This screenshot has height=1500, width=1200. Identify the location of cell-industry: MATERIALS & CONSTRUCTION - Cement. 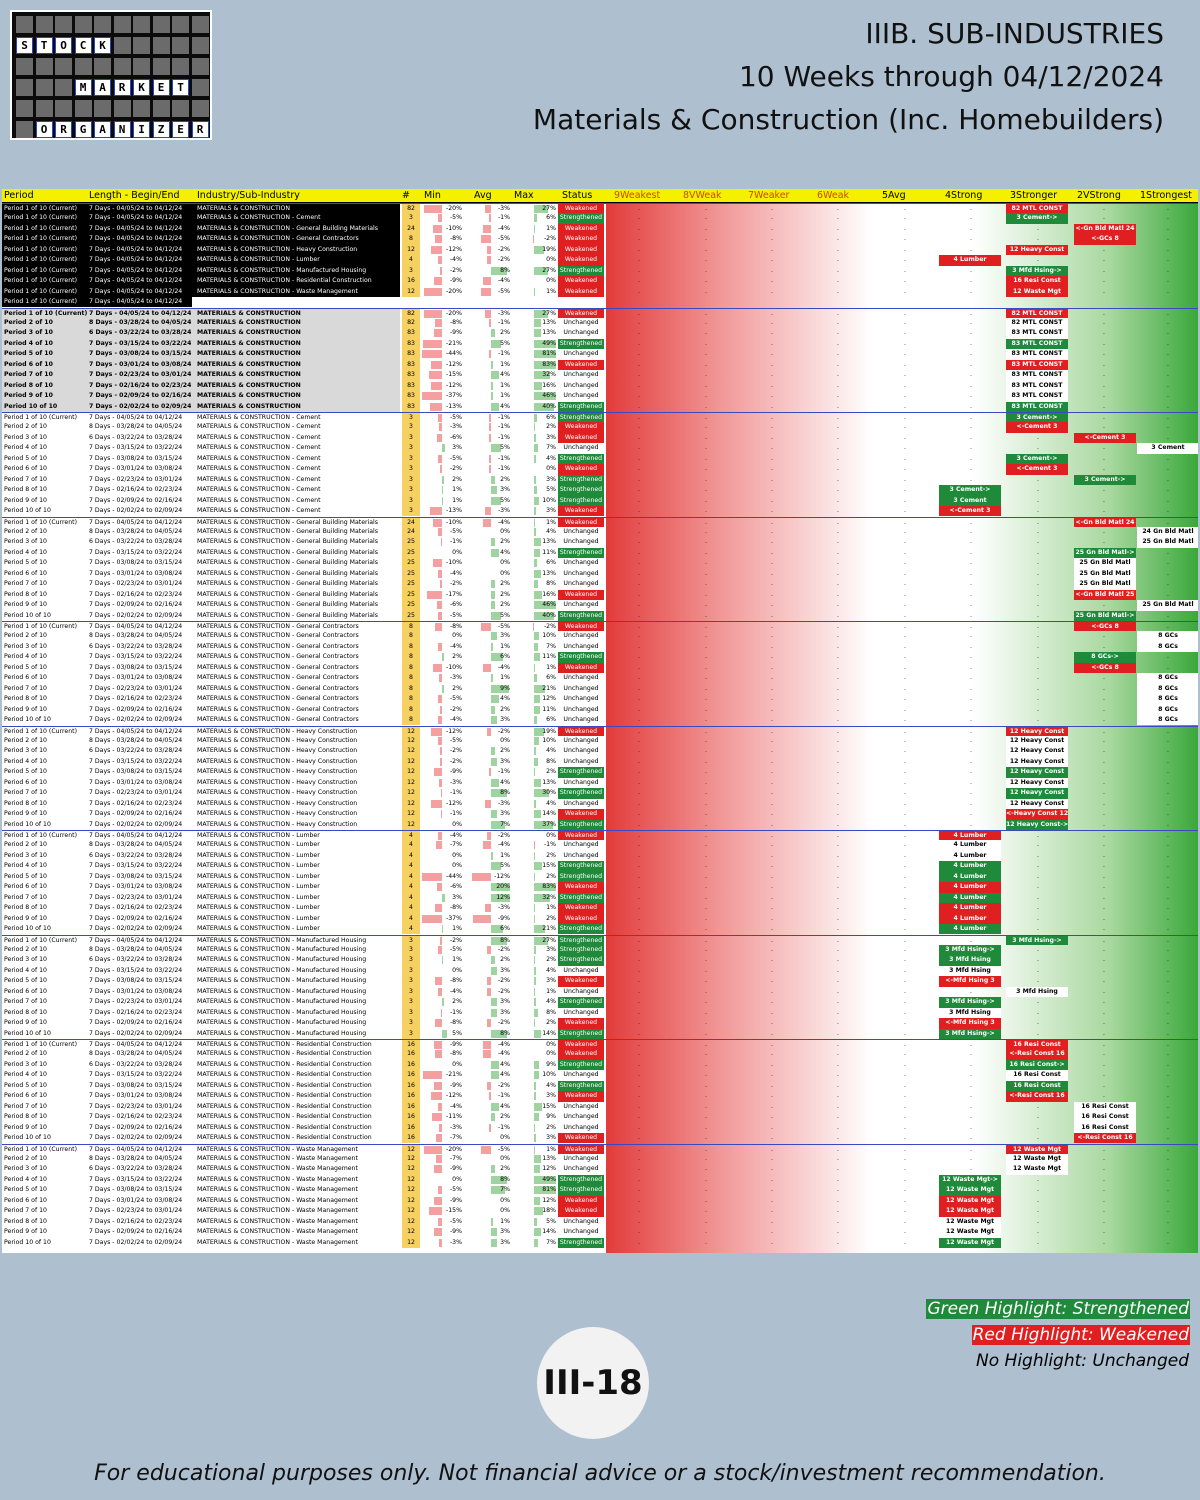
(259, 437).